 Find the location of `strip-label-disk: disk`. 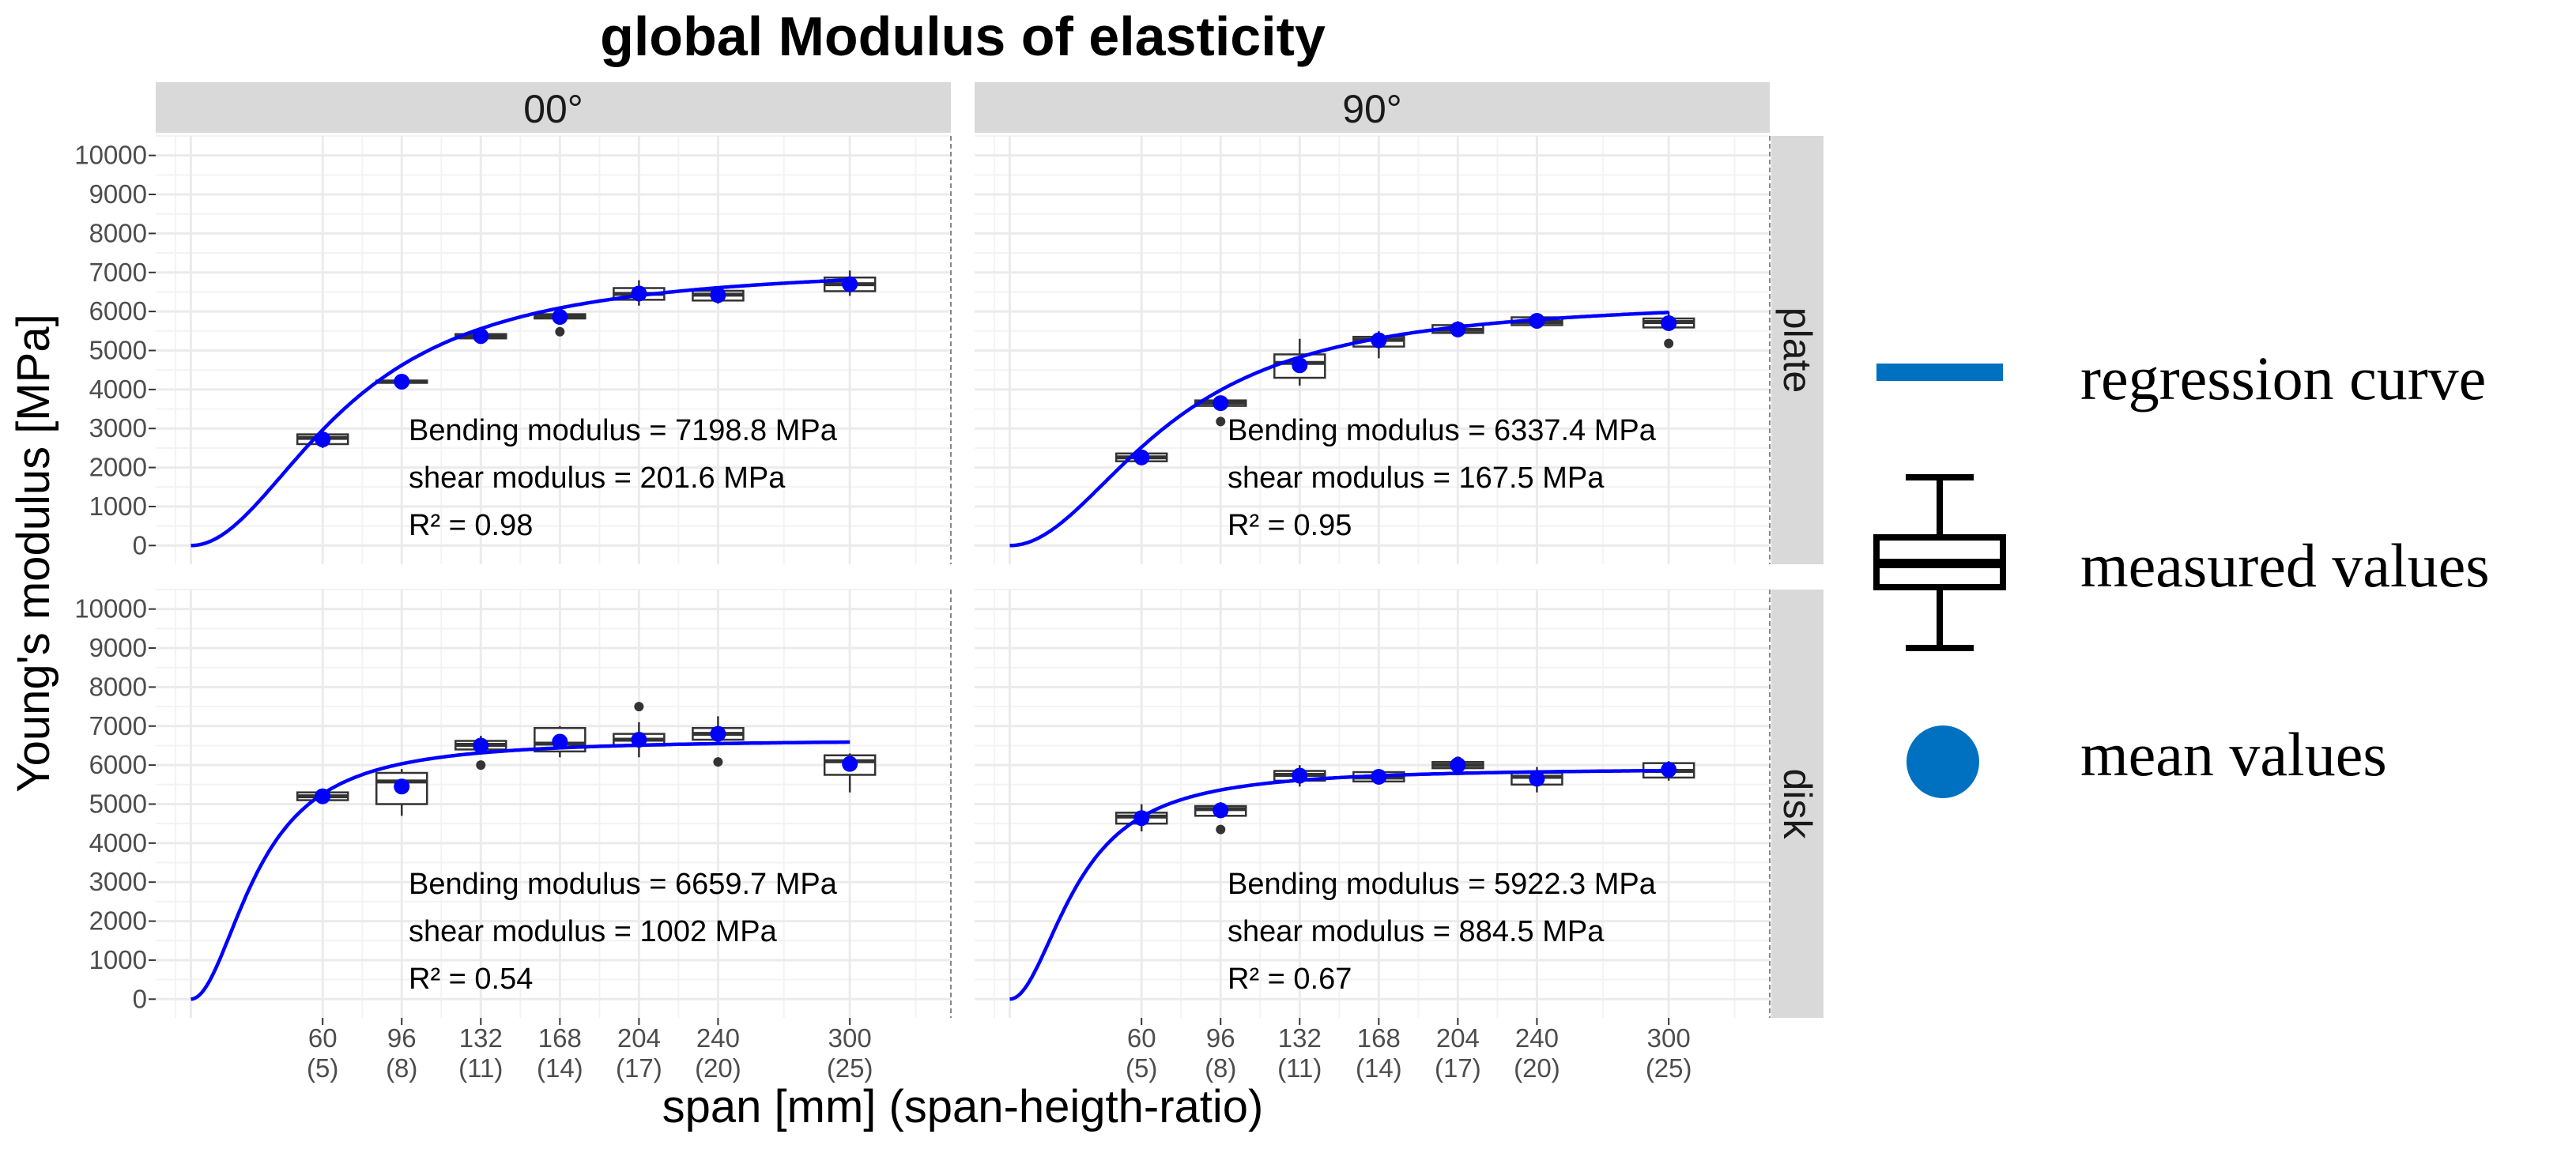

strip-label-disk: disk is located at coordinates (1797, 804).